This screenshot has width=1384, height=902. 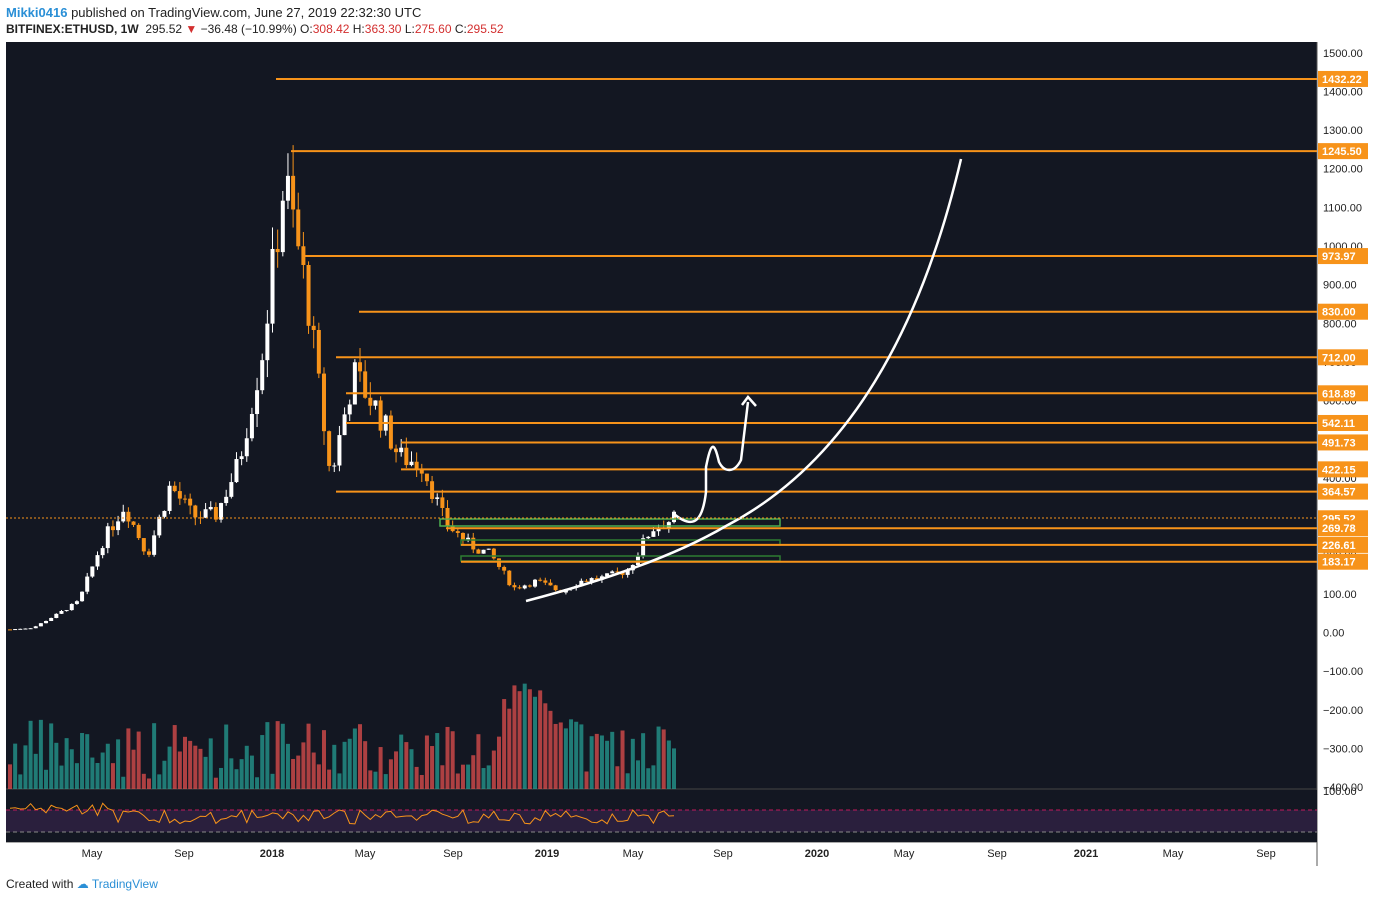 I want to click on high-value: 363.30, so click(x=383, y=29).